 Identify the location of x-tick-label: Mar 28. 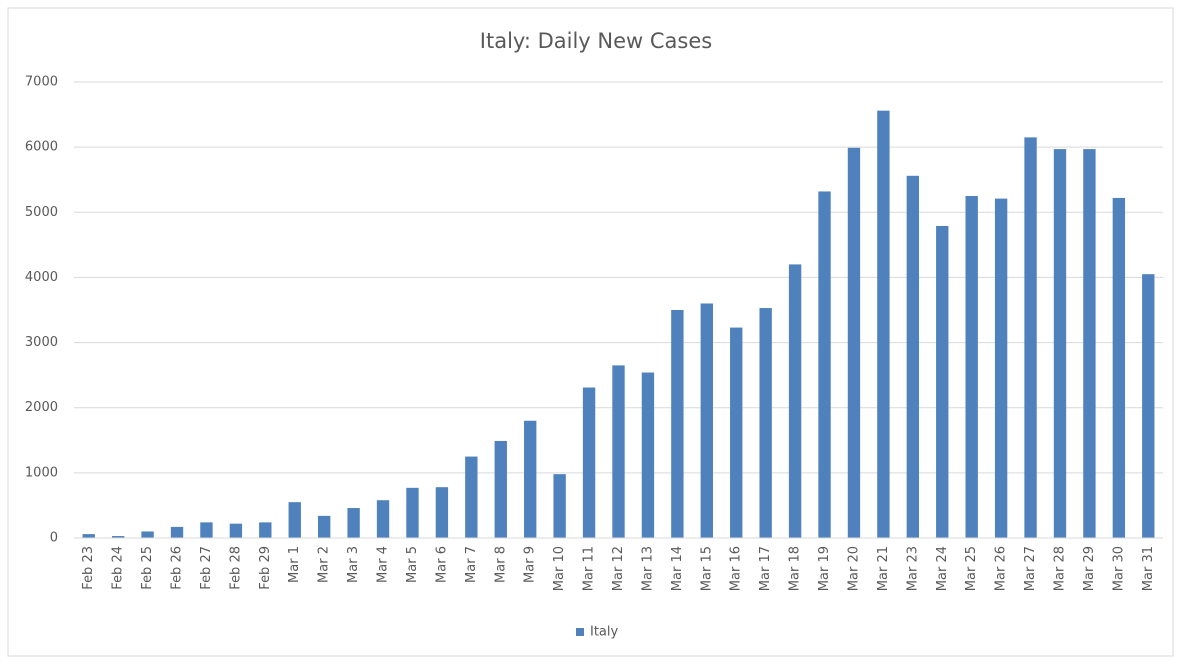
(1059, 568).